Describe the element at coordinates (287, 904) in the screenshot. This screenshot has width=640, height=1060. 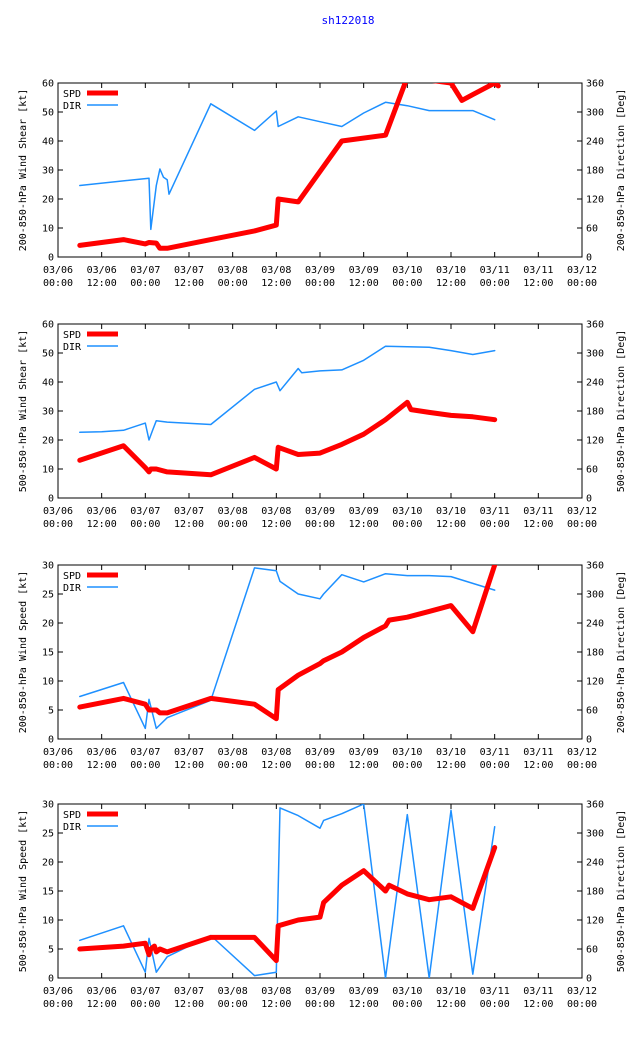
I see `spd-series-line` at that location.